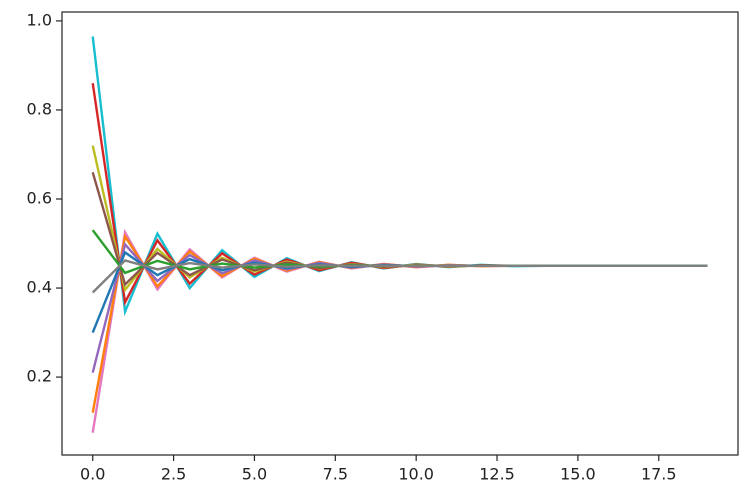  What do you see at coordinates (39, 108) in the screenshot?
I see `y-tick-label: 0.8` at bounding box center [39, 108].